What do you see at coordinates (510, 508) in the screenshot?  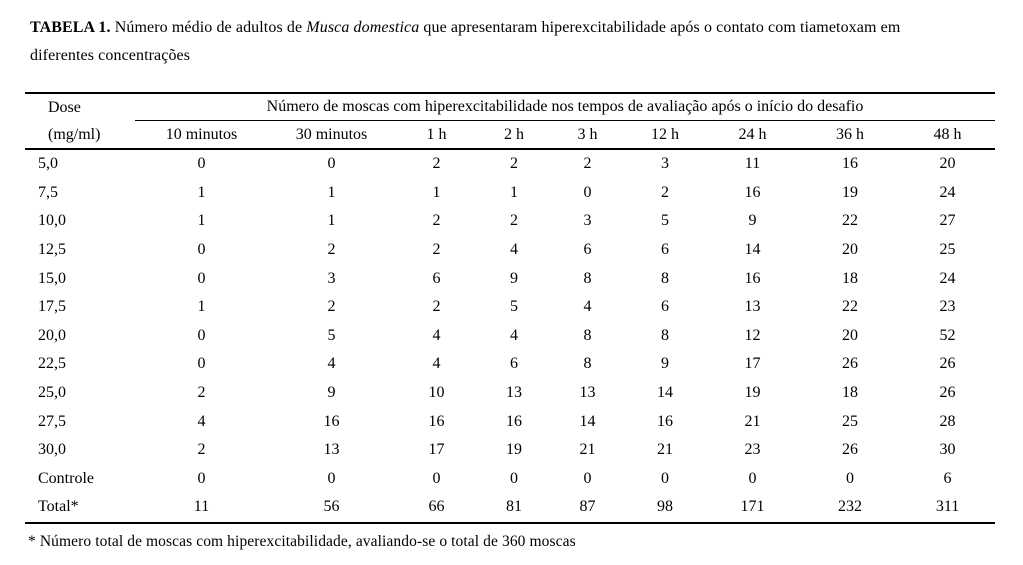 I see `table-row: Total* 11 56 66 81 87 98 171 232 311` at bounding box center [510, 508].